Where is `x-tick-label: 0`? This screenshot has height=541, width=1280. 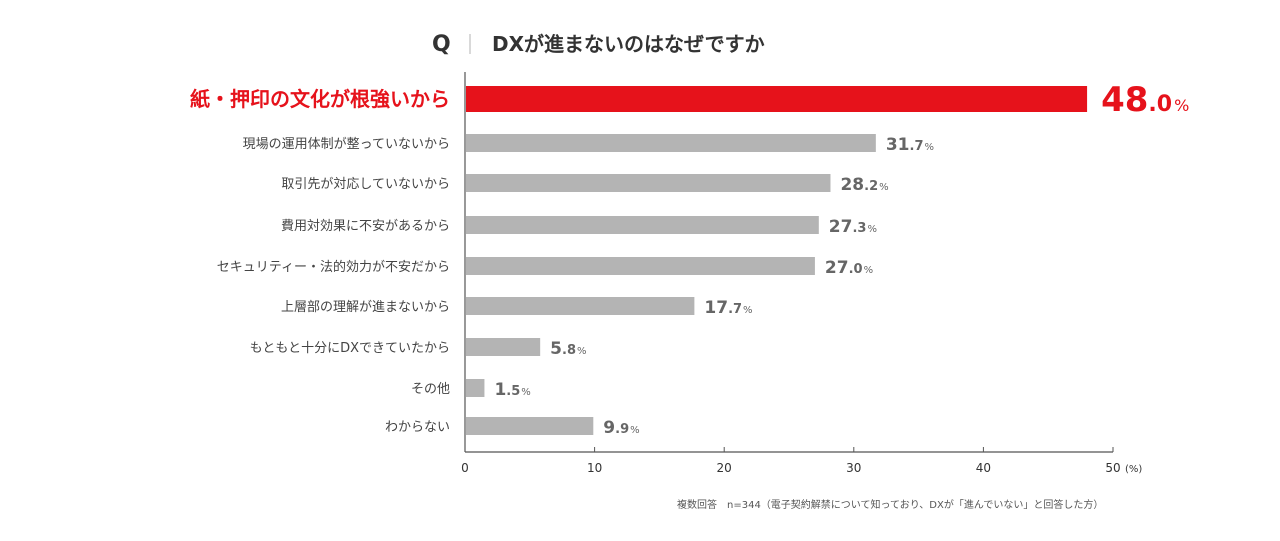
x-tick-label: 0 is located at coordinates (465, 468).